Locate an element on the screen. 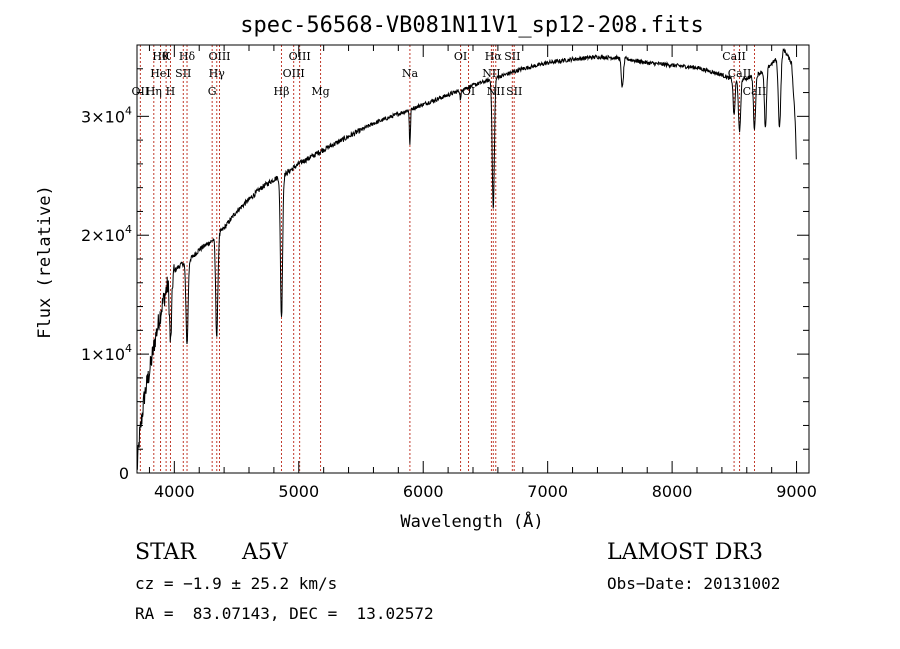  x-tick-label: 7000 is located at coordinates (547, 491).